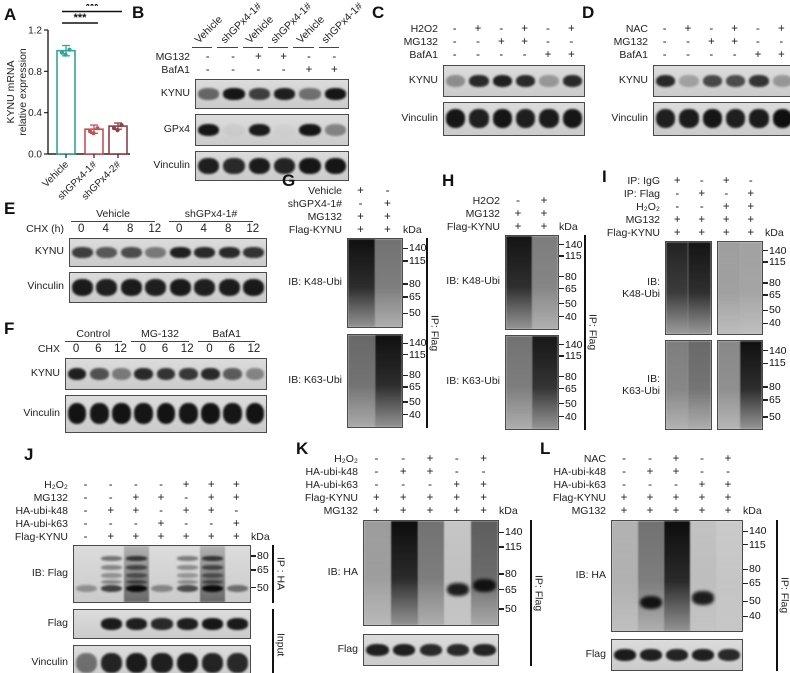 This screenshot has width=790, height=673. What do you see at coordinates (176, 128) in the screenshot?
I see `blot-label: GPx4` at bounding box center [176, 128].